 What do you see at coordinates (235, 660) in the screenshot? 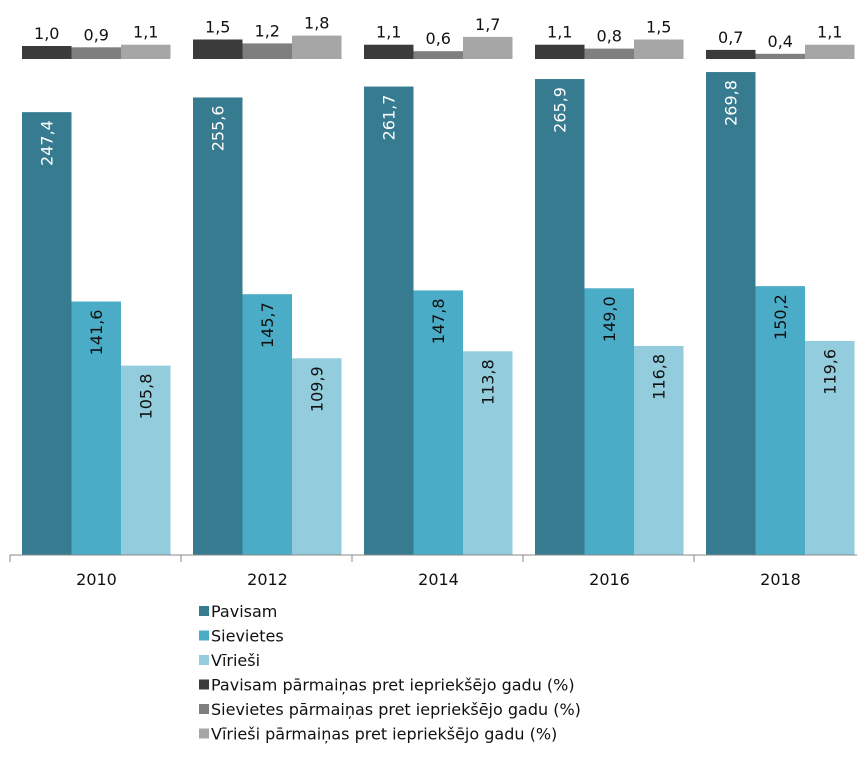
I see `legend-label: Vīrieši` at bounding box center [235, 660].